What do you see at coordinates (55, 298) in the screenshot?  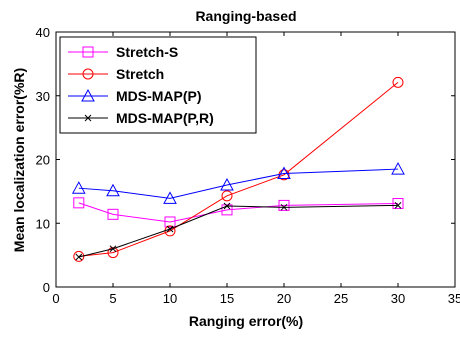 I see `x-tick-label: 0` at bounding box center [55, 298].